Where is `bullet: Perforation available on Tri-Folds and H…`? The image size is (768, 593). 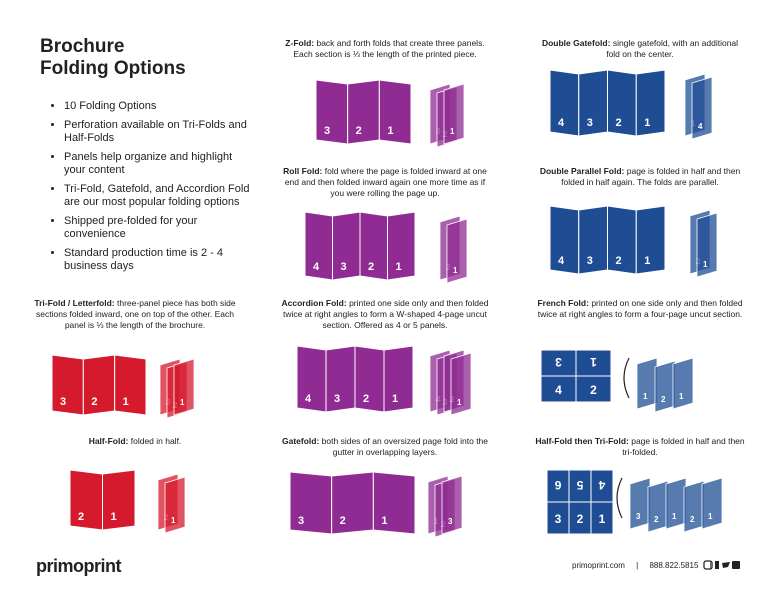
bullet: Perforation available on Tri-Folds and H… is located at coordinates (159, 132).